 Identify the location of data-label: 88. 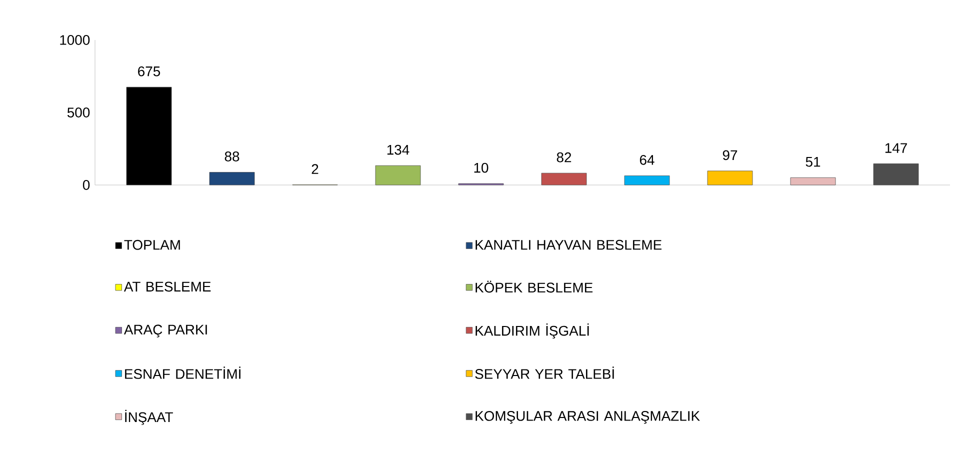
(232, 157).